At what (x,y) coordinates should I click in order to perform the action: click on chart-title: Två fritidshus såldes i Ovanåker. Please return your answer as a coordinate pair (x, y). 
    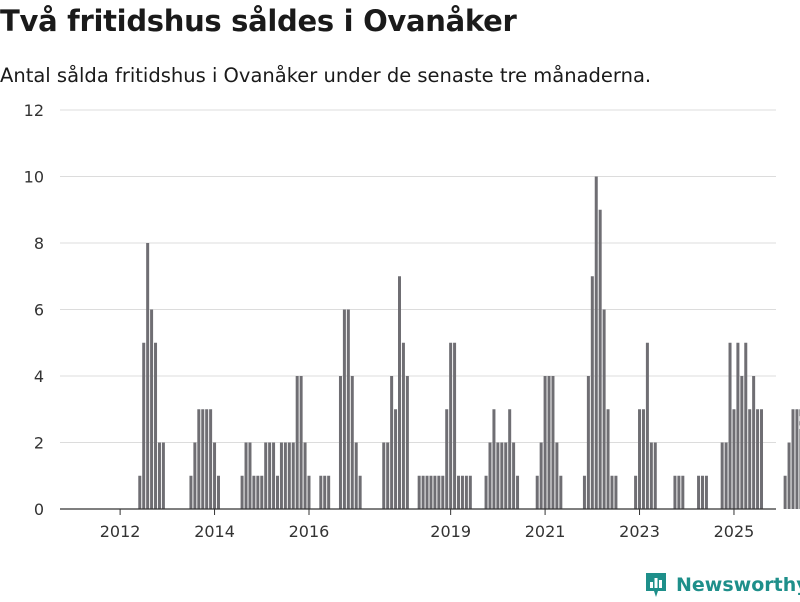
    Looking at the image, I should click on (258, 21).